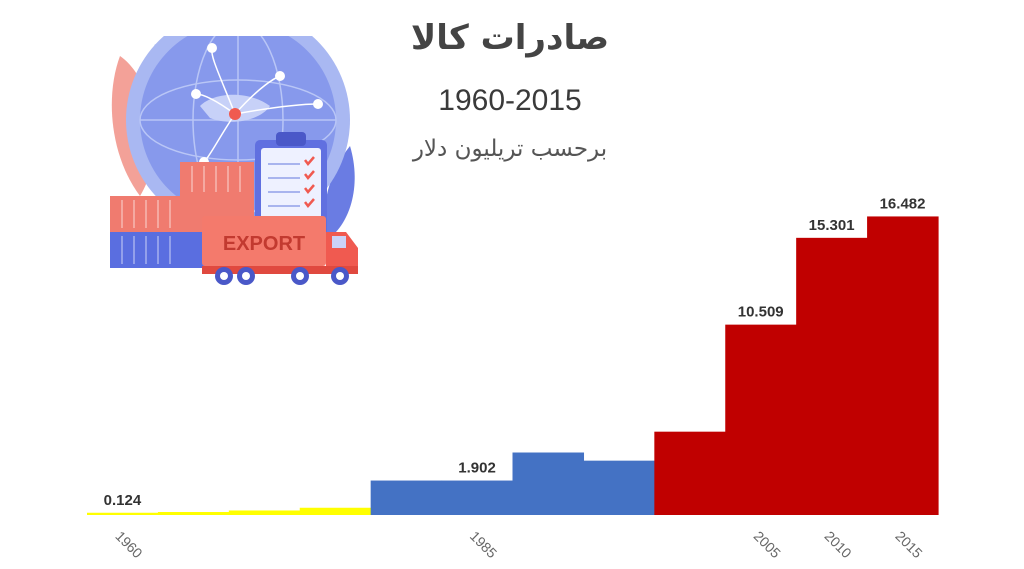 This screenshot has height=569, width=1024. What do you see at coordinates (406, 497) in the screenshot?
I see `bar-1980` at bounding box center [406, 497].